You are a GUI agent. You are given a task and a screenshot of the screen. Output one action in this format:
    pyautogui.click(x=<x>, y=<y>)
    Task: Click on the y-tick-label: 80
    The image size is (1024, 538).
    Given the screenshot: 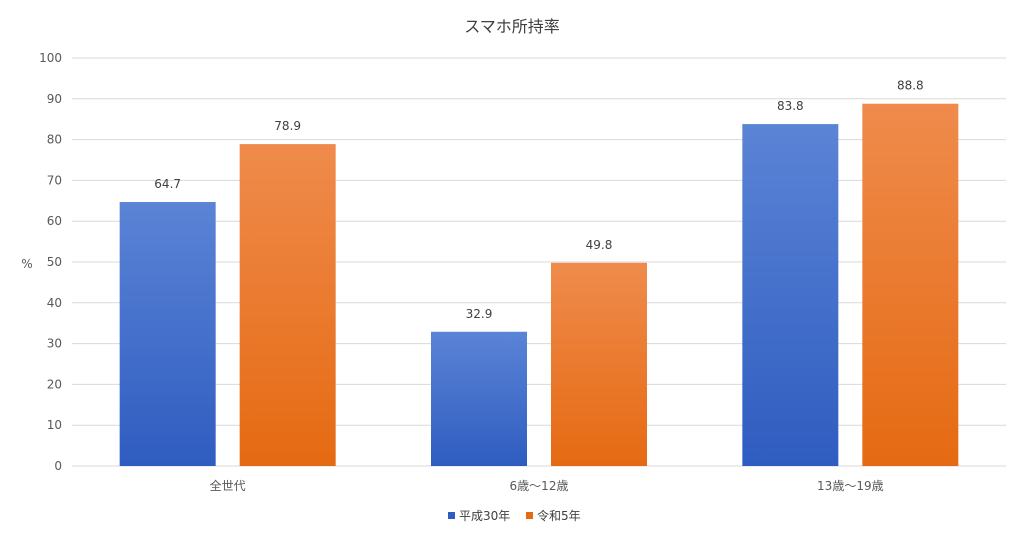 What is the action you would take?
    pyautogui.click(x=54, y=140)
    